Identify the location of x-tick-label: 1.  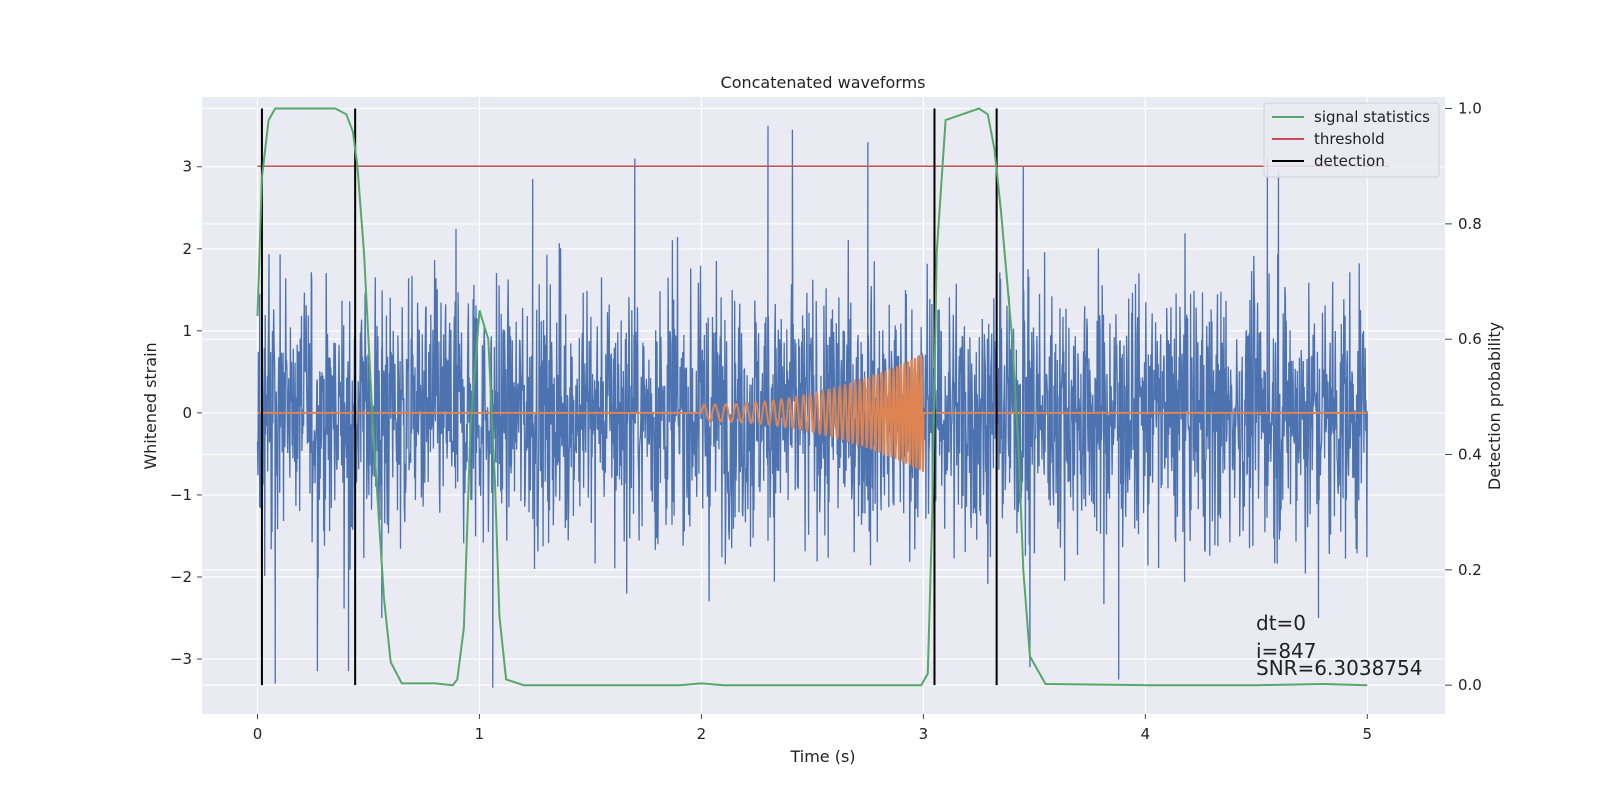
(480, 734).